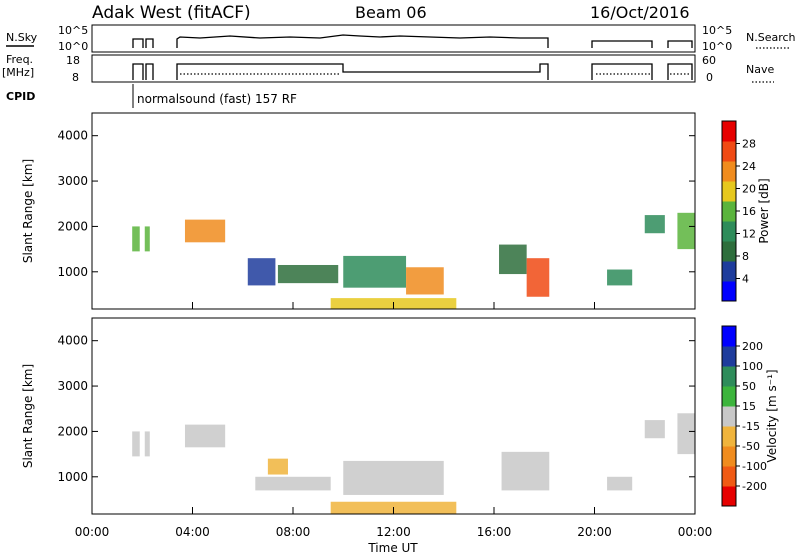  I want to click on freq-tick-bottom: 8, so click(75, 77).